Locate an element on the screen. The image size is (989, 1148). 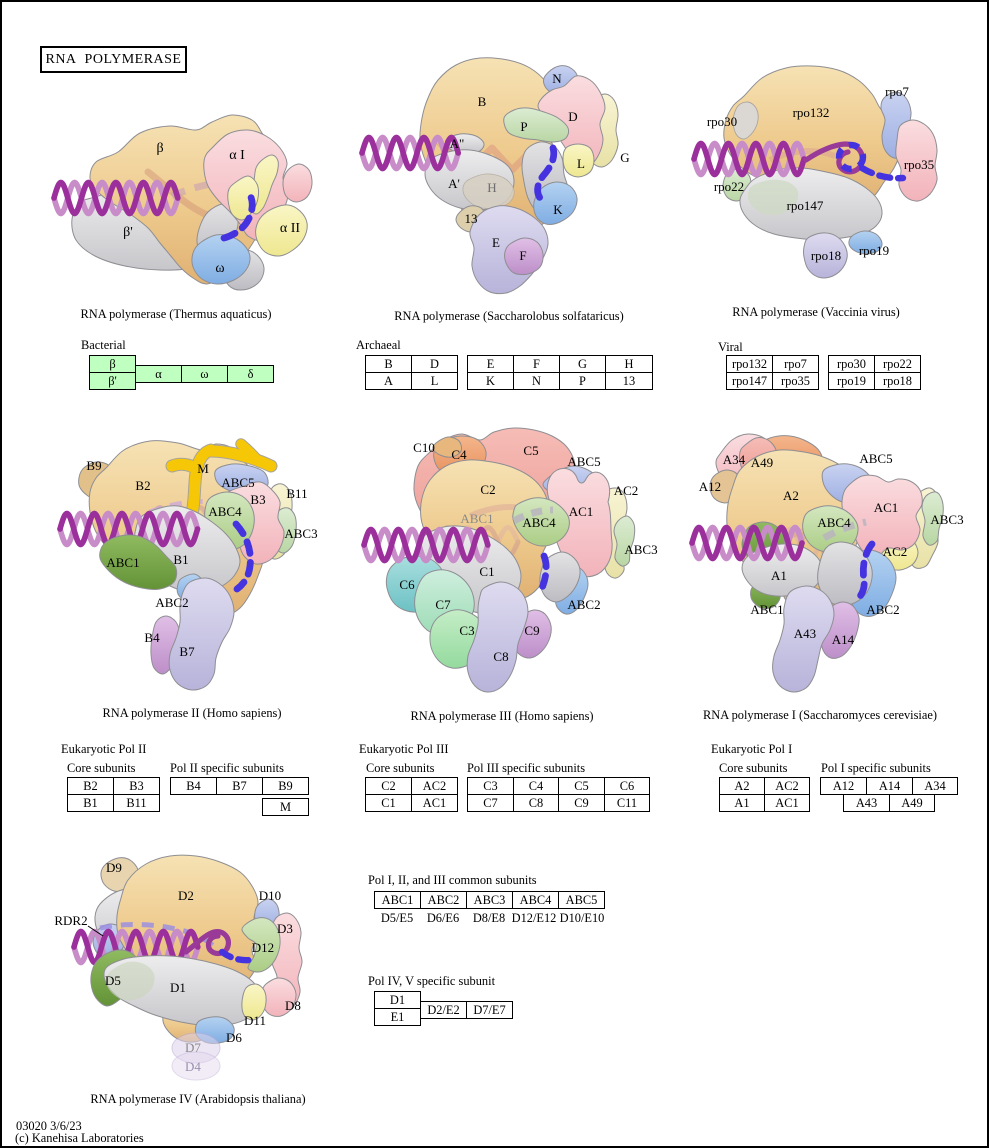
svg-text: C8 is located at coordinates (500, 656).